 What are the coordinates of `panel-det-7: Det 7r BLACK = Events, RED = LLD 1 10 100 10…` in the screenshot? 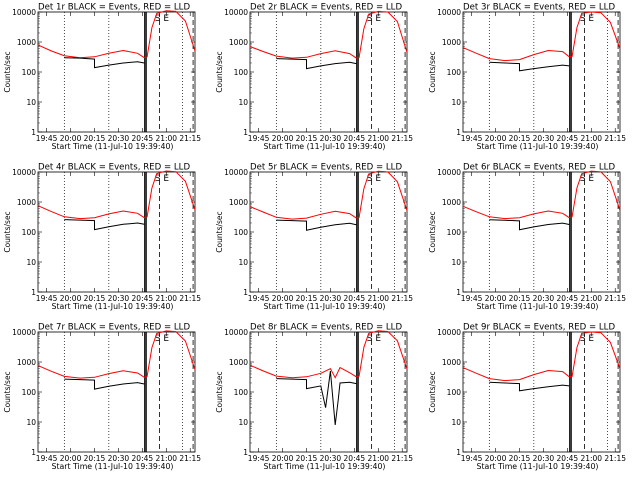 It's located at (102, 397).